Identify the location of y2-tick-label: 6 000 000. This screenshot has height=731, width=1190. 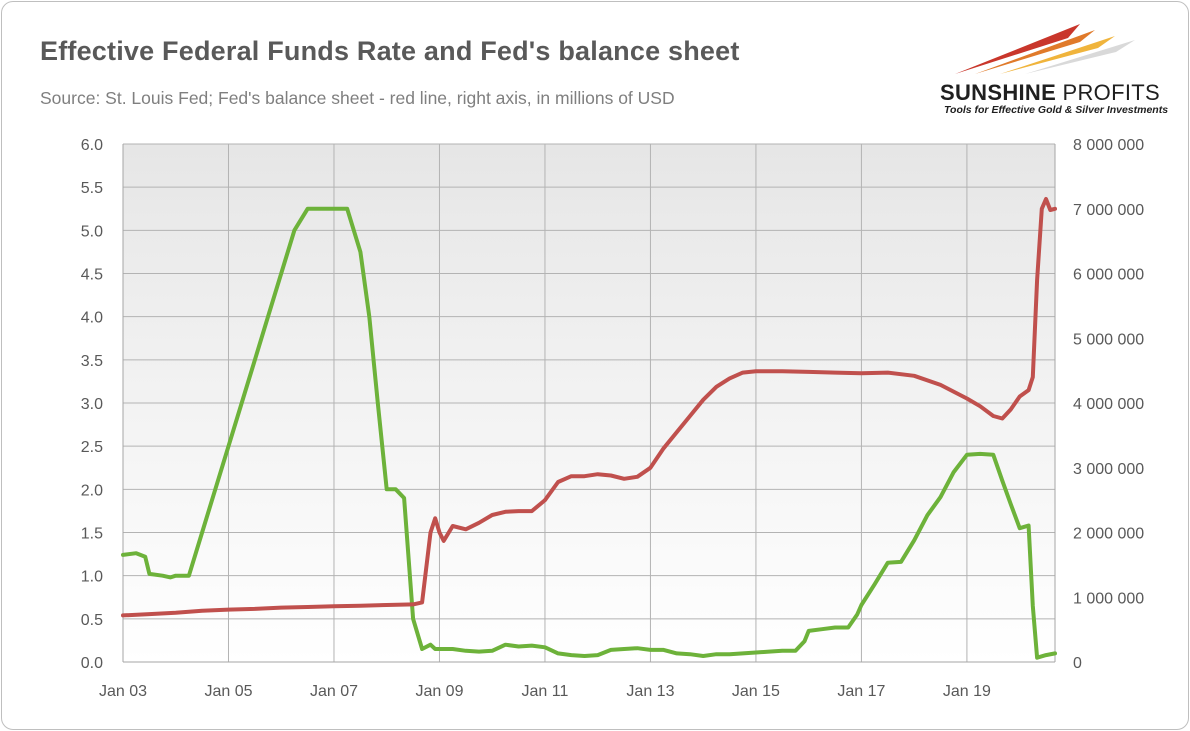
(1108, 275).